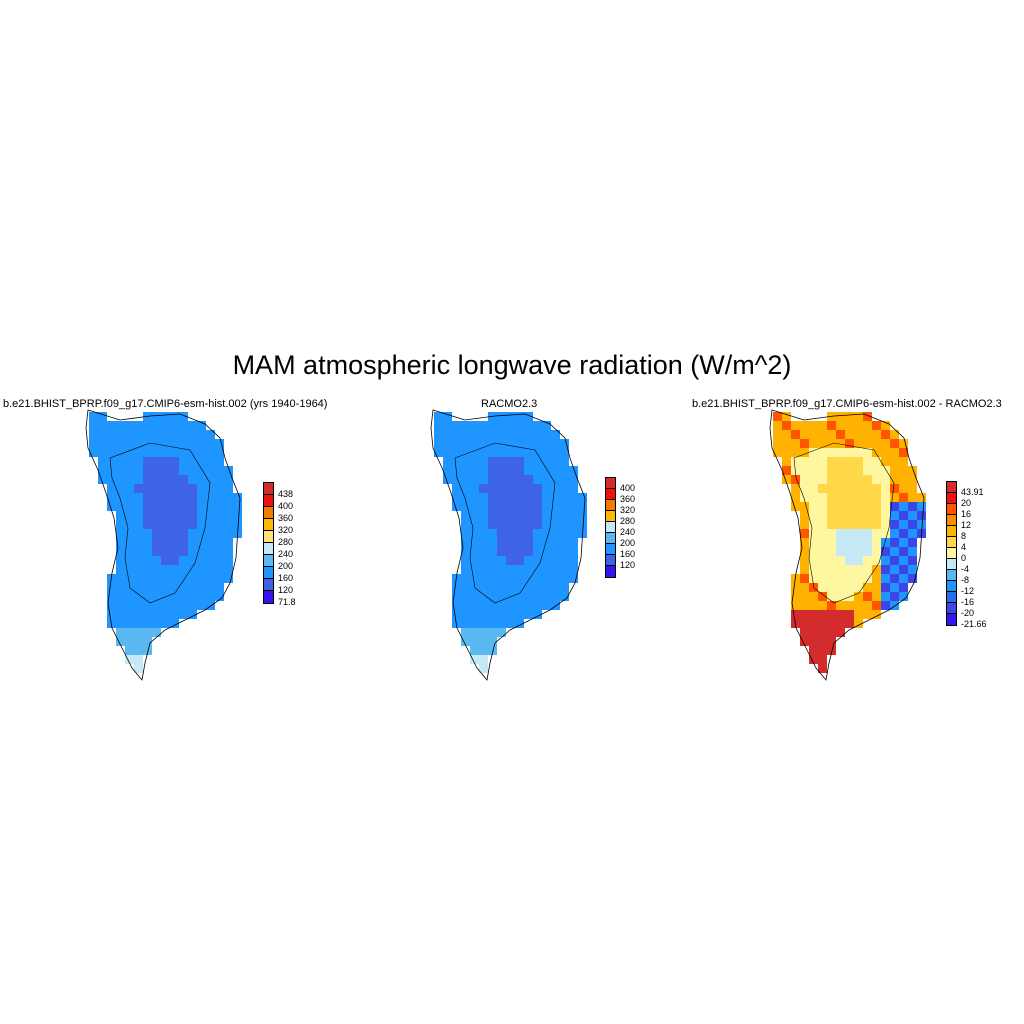  I want to click on colorbar-swatch, so click(610, 571).